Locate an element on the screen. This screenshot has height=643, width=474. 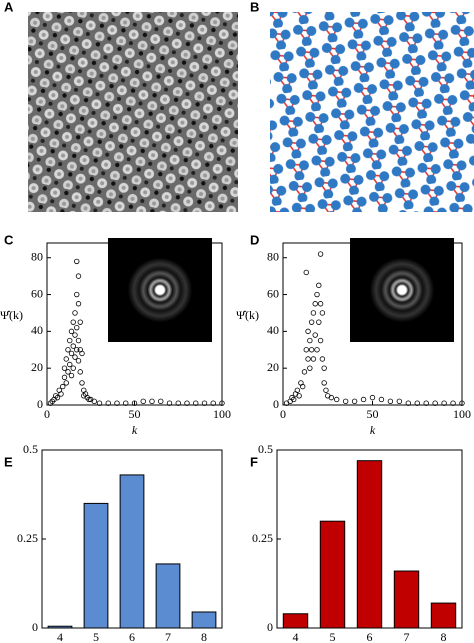
x-tick-label: 7 is located at coordinates (168, 636).